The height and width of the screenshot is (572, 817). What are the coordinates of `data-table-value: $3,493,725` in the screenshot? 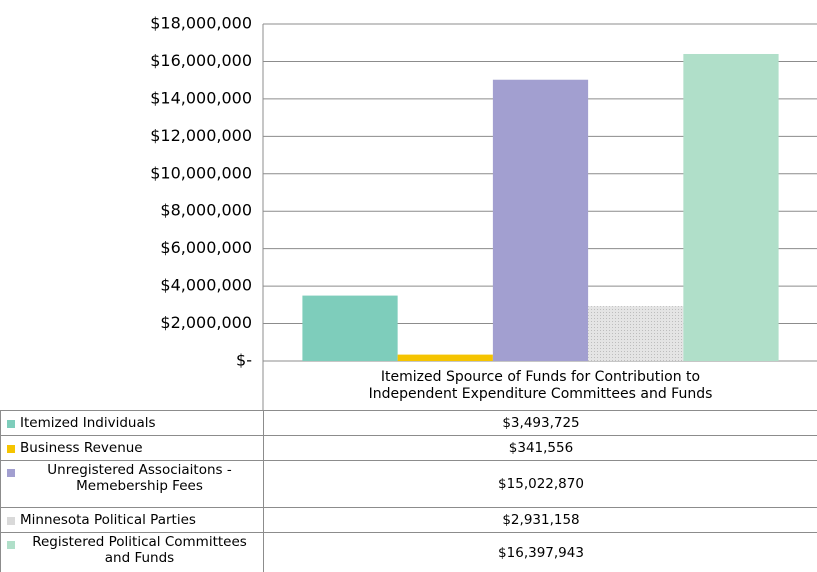 It's located at (540, 422).